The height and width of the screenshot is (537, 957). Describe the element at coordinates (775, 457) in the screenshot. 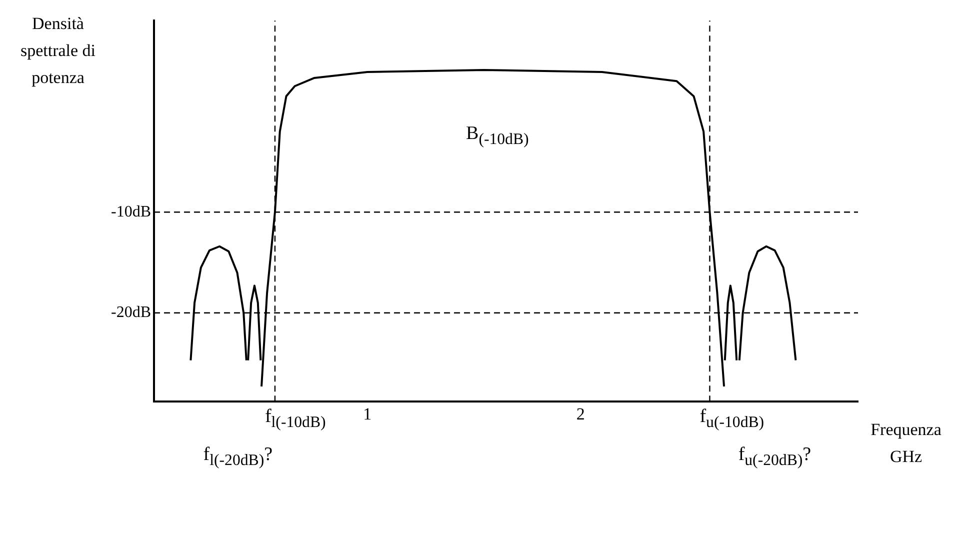

I see `text: f$_{u(-20dB)}$?` at that location.